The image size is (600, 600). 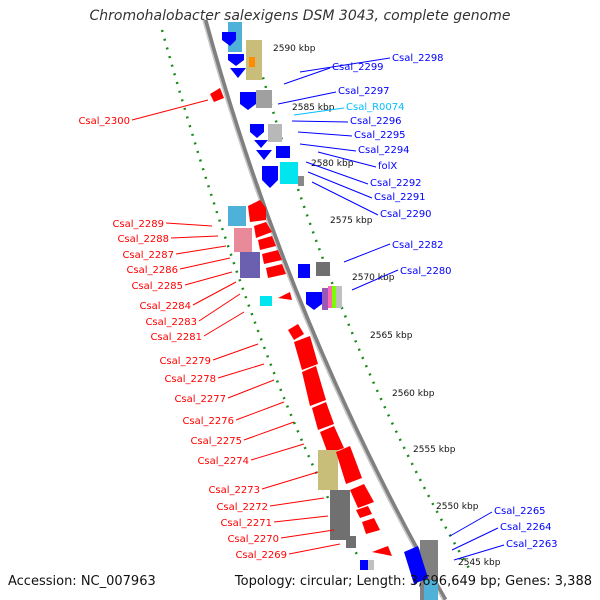 What do you see at coordinates (526, 527) in the screenshot?
I see `gene-label: Csal_2264` at bounding box center [526, 527].